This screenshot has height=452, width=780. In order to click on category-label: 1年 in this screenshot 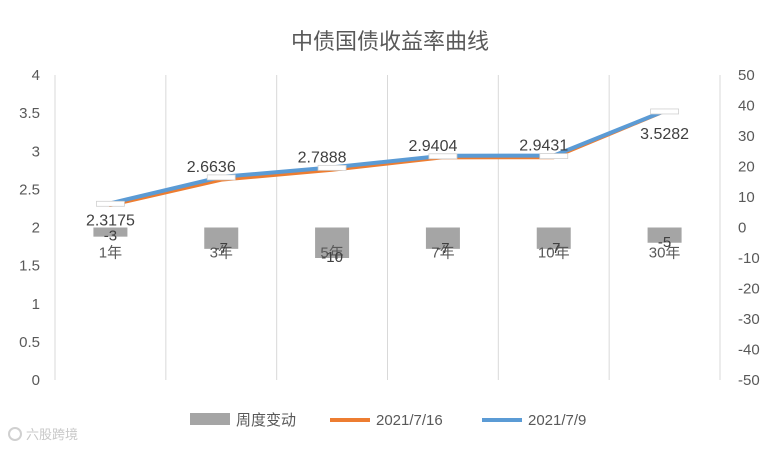, I will do `click(110, 253)`.